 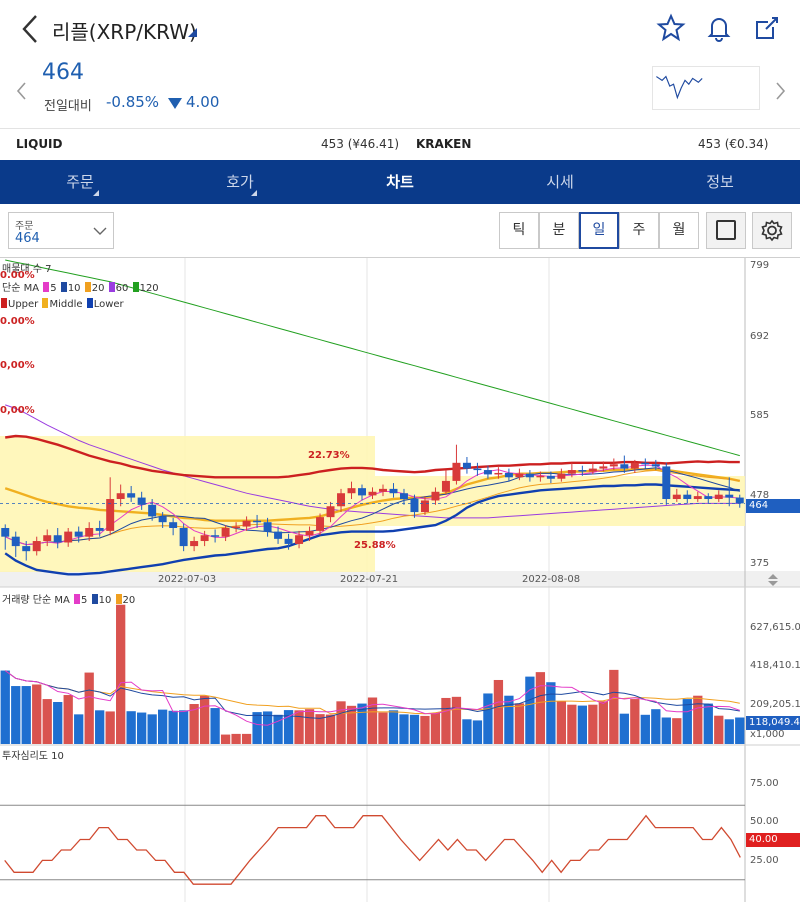 I want to click on tab-info: 정보, so click(x=720, y=182).